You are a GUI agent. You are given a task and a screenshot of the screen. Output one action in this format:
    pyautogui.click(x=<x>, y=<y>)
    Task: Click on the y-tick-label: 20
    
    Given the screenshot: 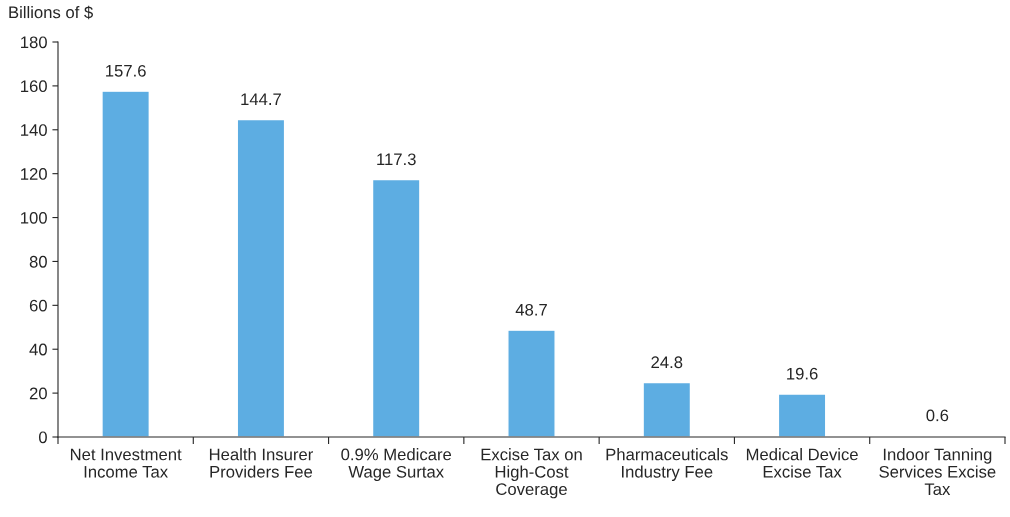 What is the action you would take?
    pyautogui.click(x=38, y=393)
    